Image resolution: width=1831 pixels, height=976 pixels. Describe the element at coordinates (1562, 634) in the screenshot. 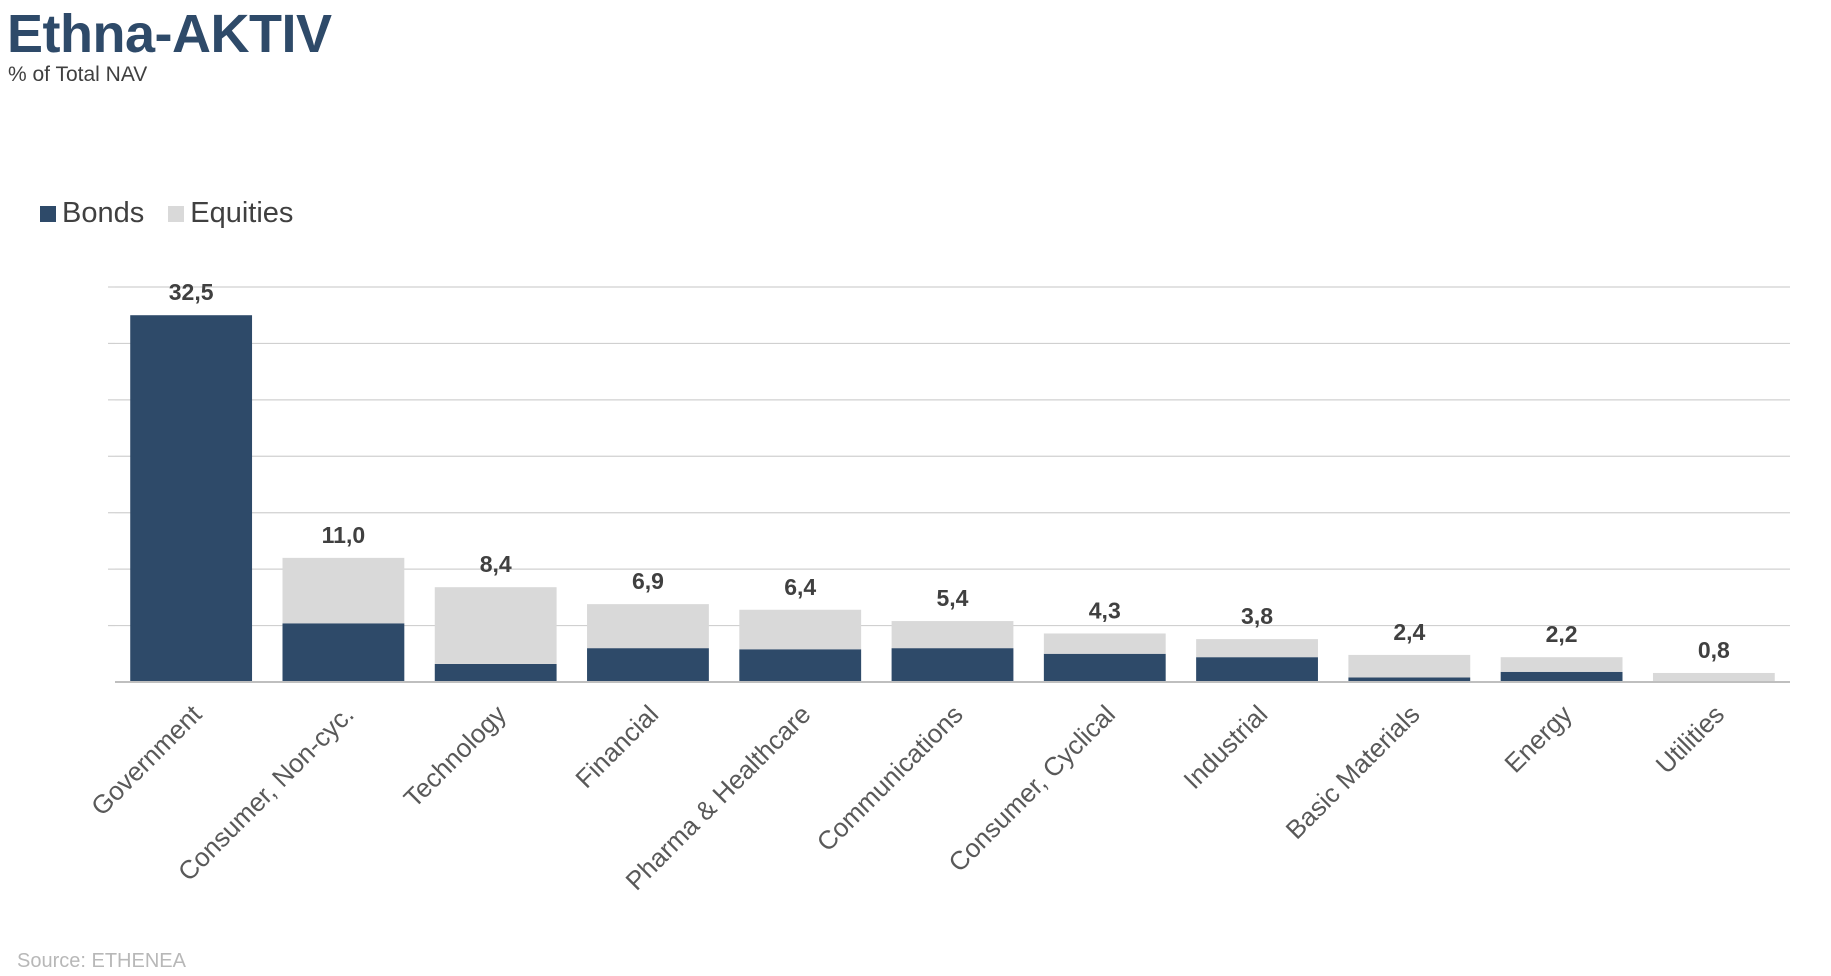

I see `data-label: 2,2` at that location.